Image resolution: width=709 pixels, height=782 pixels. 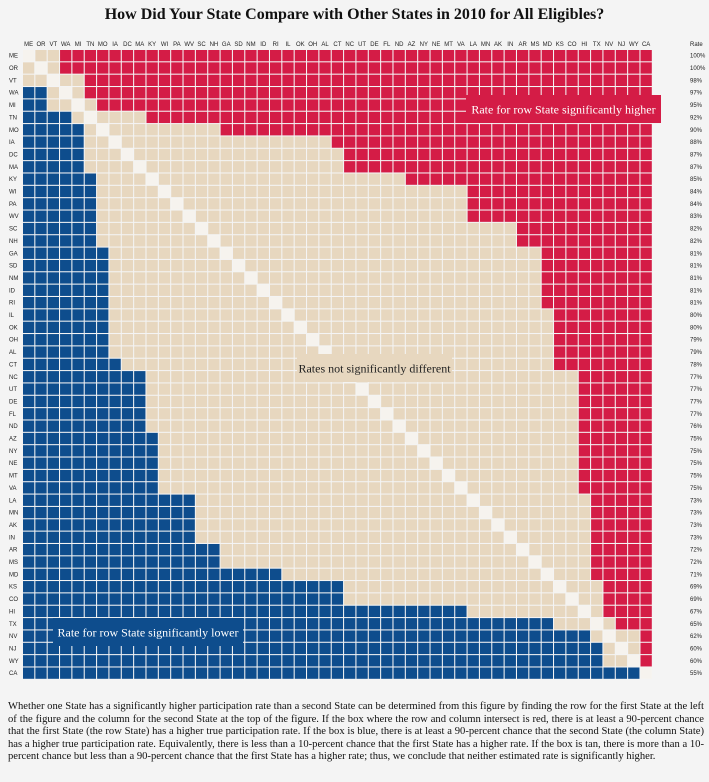 What do you see at coordinates (424, 475) in the screenshot?
I see `cell-mt-ny-not-different` at bounding box center [424, 475].